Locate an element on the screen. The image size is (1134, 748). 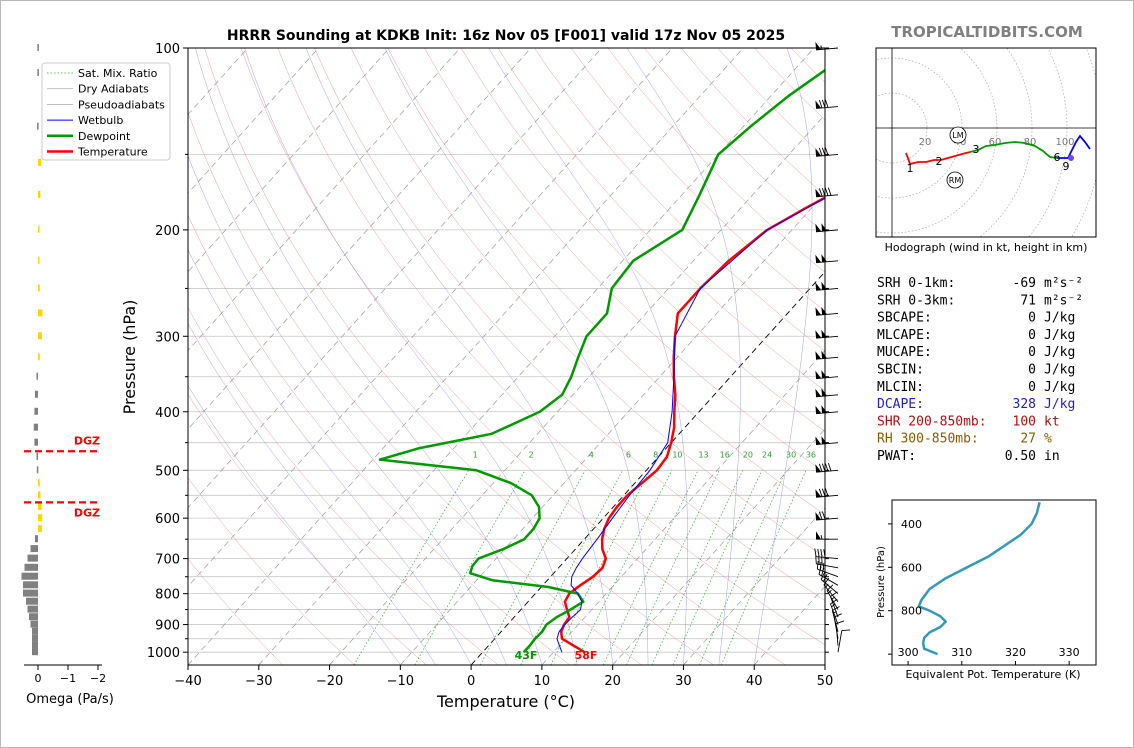
hodograph-background is located at coordinates (986, 142).